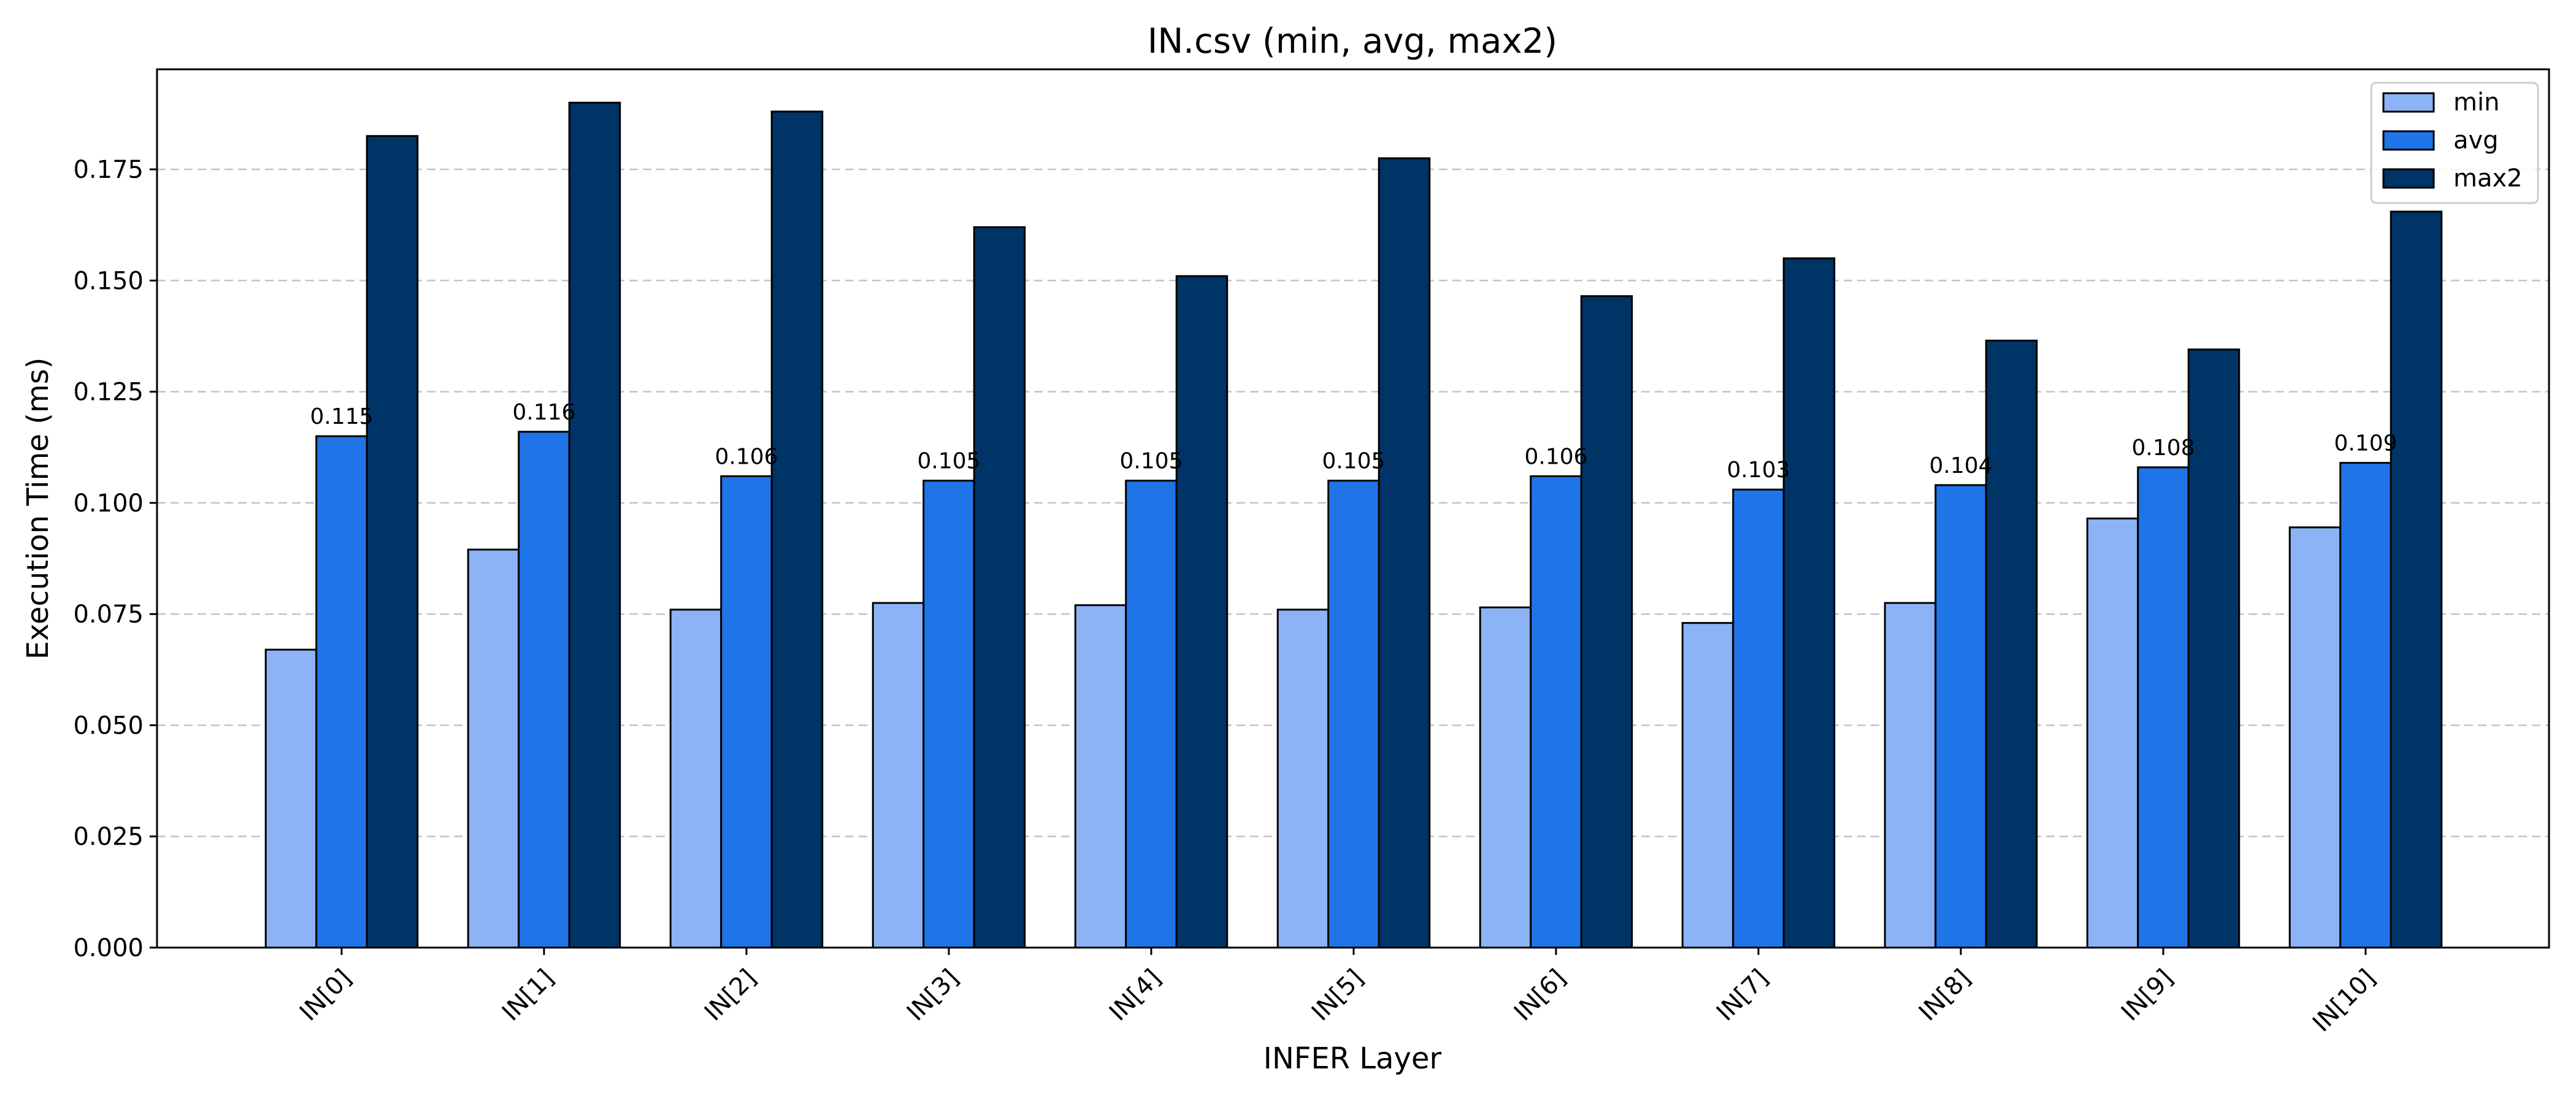 The image size is (2576, 1104). I want to click on legend-label-min: min, so click(2476, 102).